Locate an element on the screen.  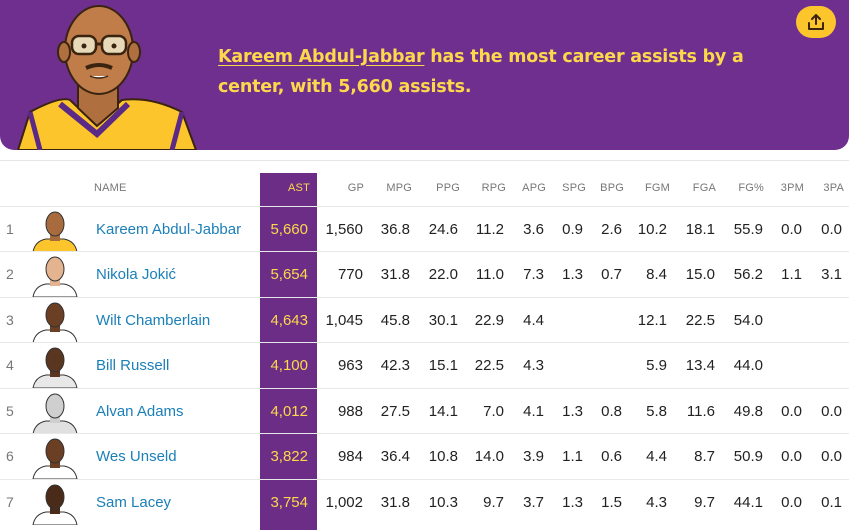
stat-mpg: 36.8 is located at coordinates (395, 229).